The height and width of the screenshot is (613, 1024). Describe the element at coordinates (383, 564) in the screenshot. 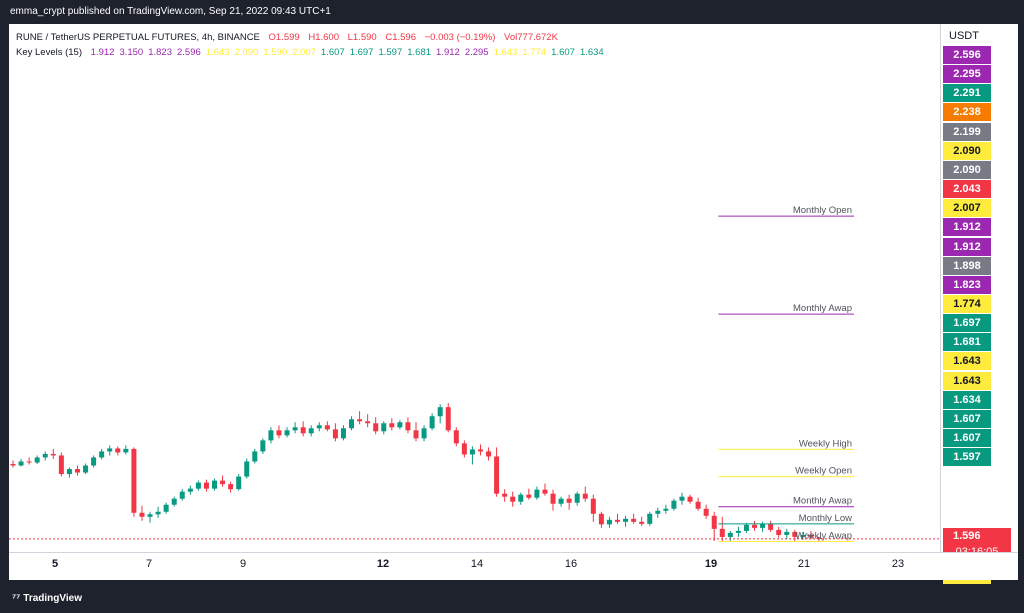

I see `time-tick-label: 12` at that location.